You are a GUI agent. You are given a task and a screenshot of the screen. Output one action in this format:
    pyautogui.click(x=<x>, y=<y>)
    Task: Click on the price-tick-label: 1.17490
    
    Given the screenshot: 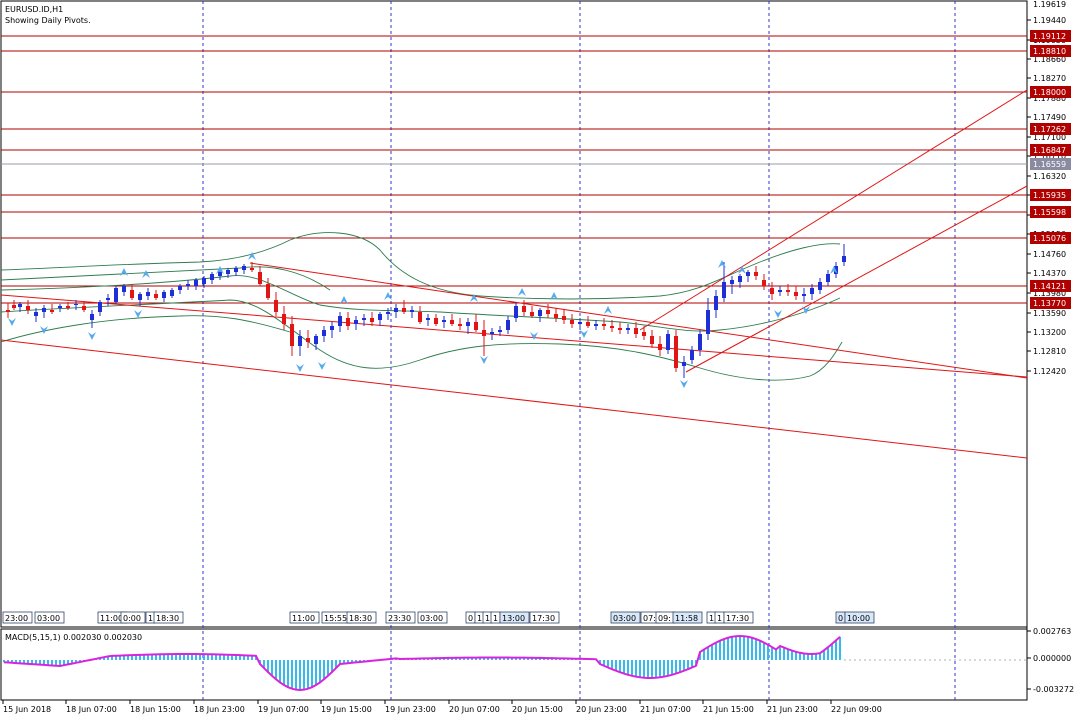 What is the action you would take?
    pyautogui.click(x=1049, y=117)
    